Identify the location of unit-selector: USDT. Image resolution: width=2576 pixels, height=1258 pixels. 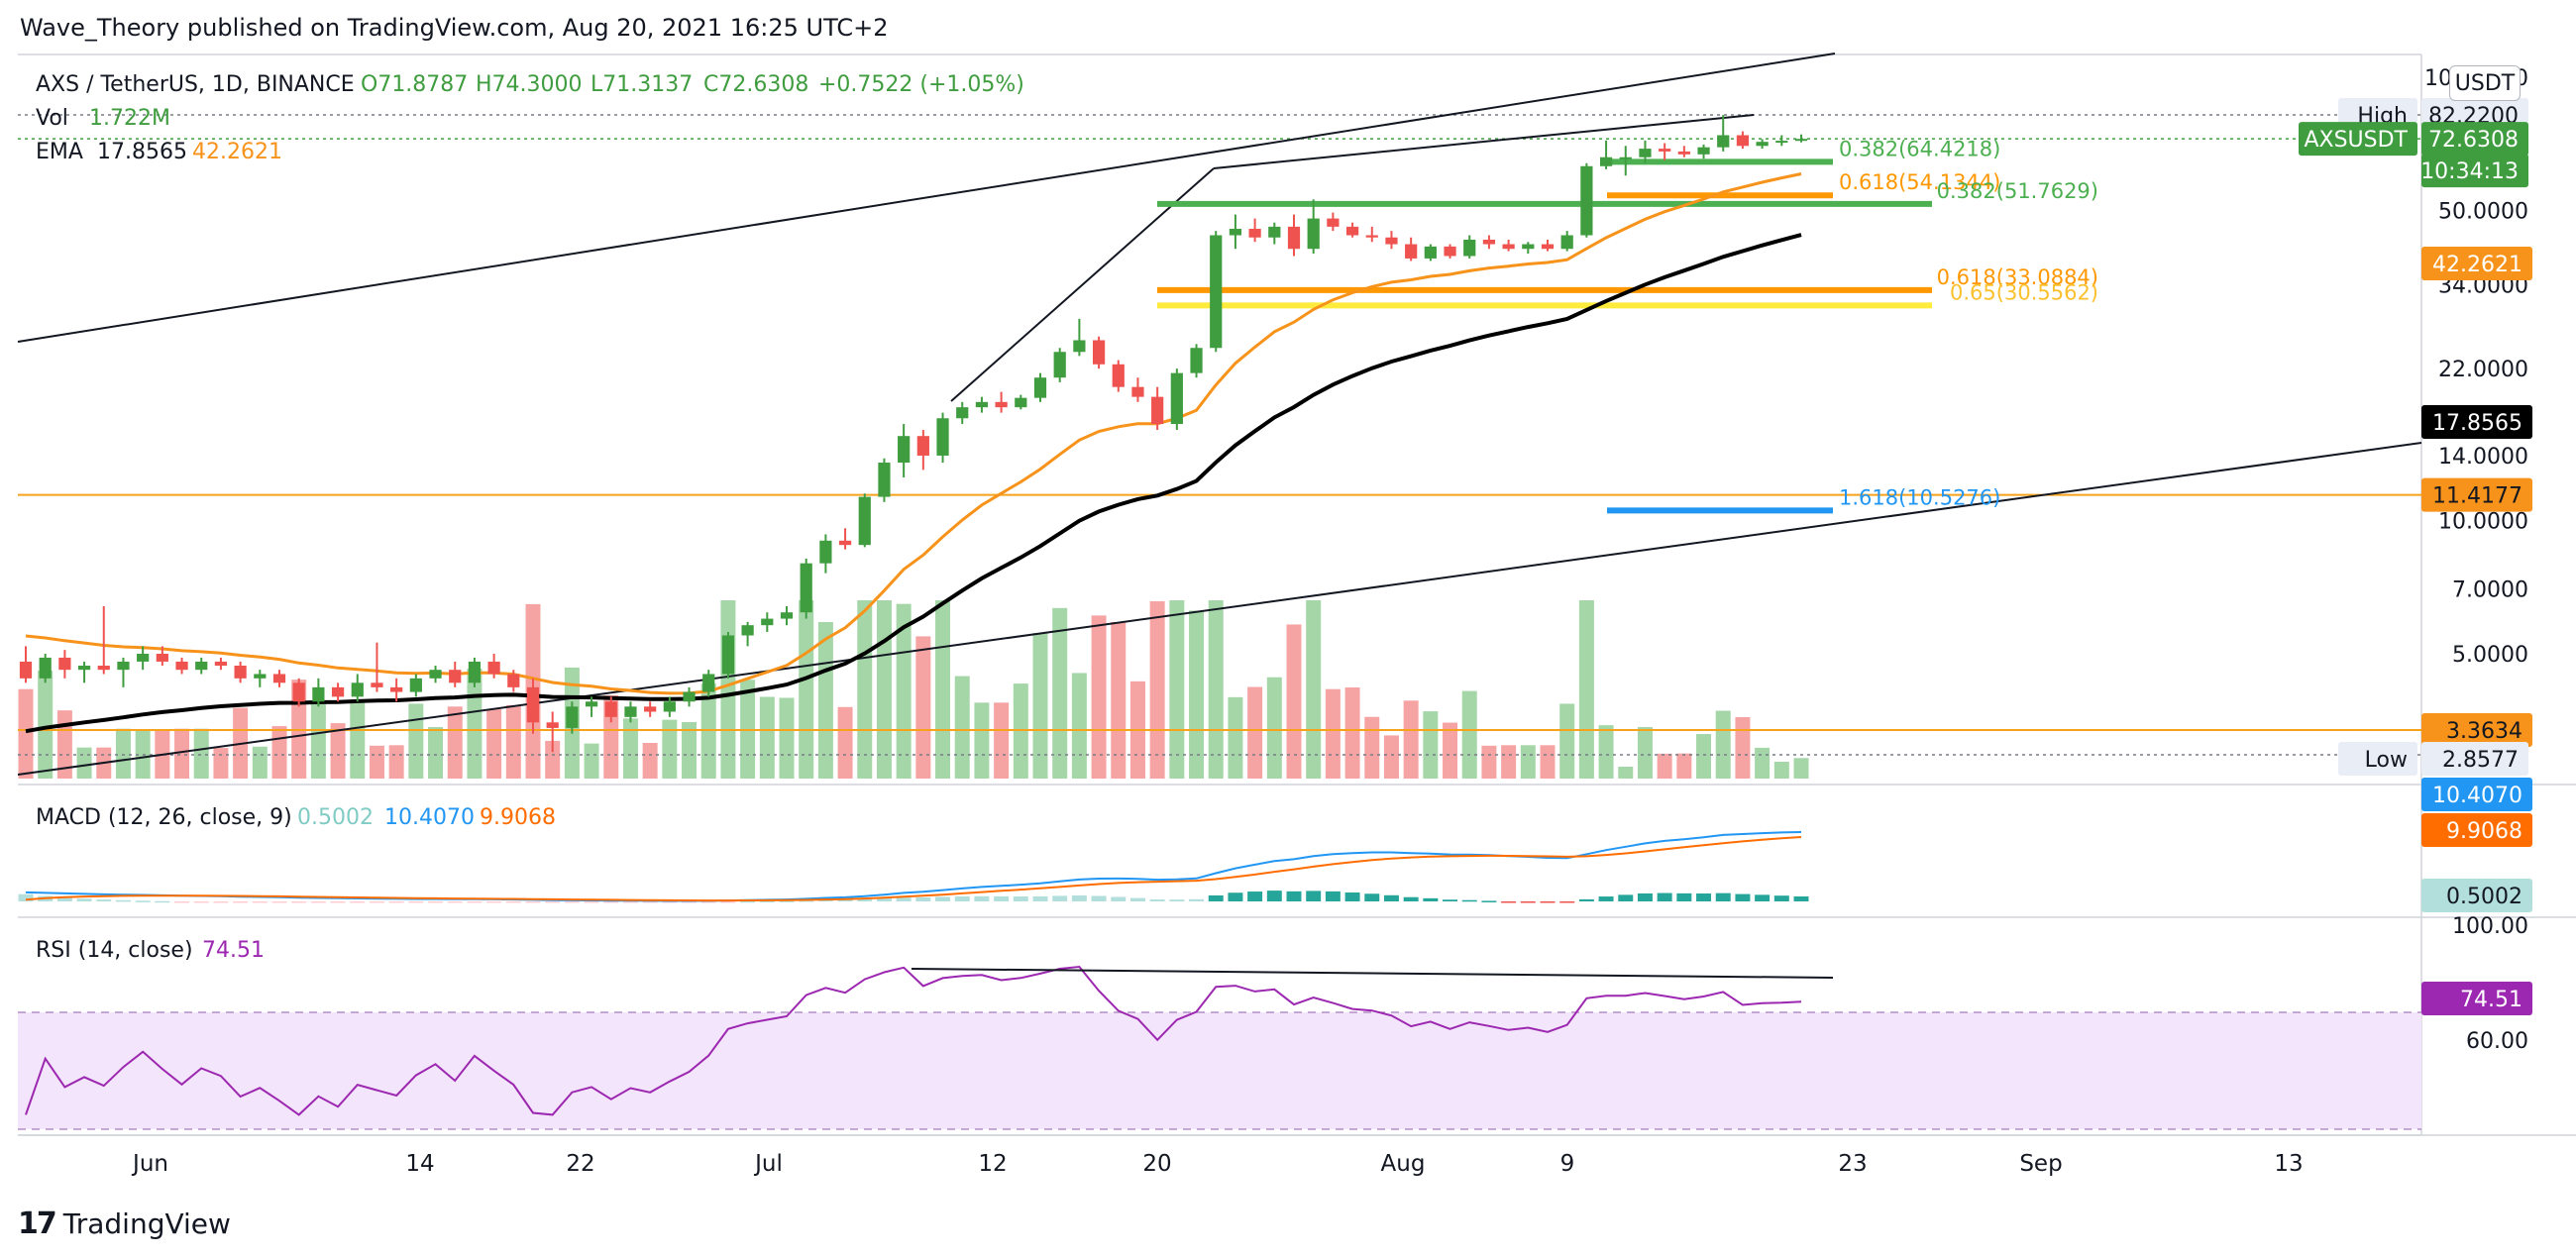
(2485, 83).